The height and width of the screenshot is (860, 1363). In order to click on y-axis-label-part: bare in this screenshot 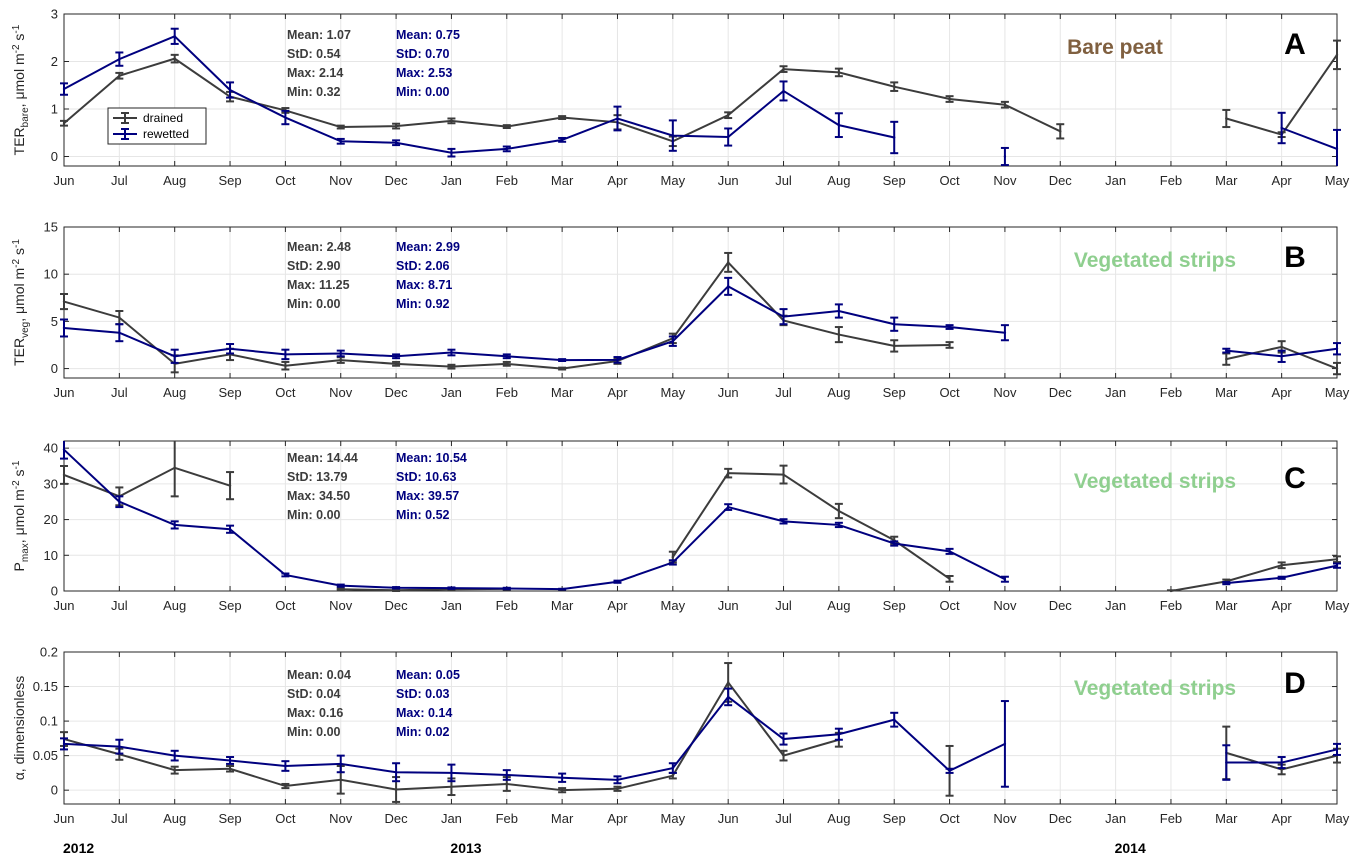, I will do `click(25, 117)`.